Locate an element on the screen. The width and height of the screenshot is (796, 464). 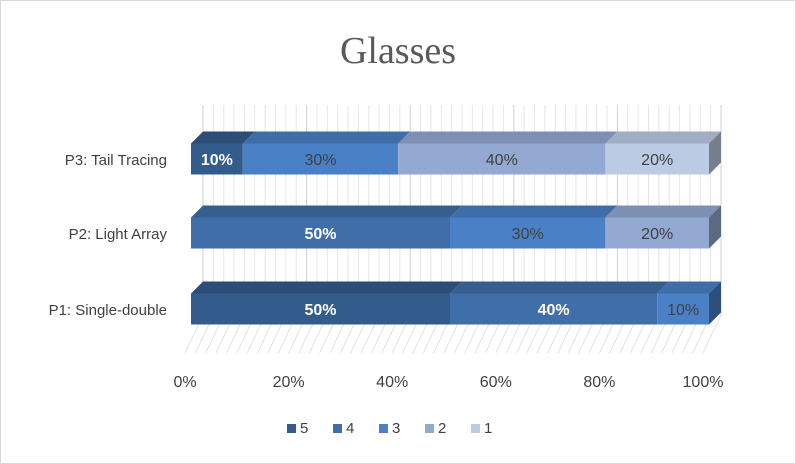
x-tick-label: 80% is located at coordinates (599, 382).